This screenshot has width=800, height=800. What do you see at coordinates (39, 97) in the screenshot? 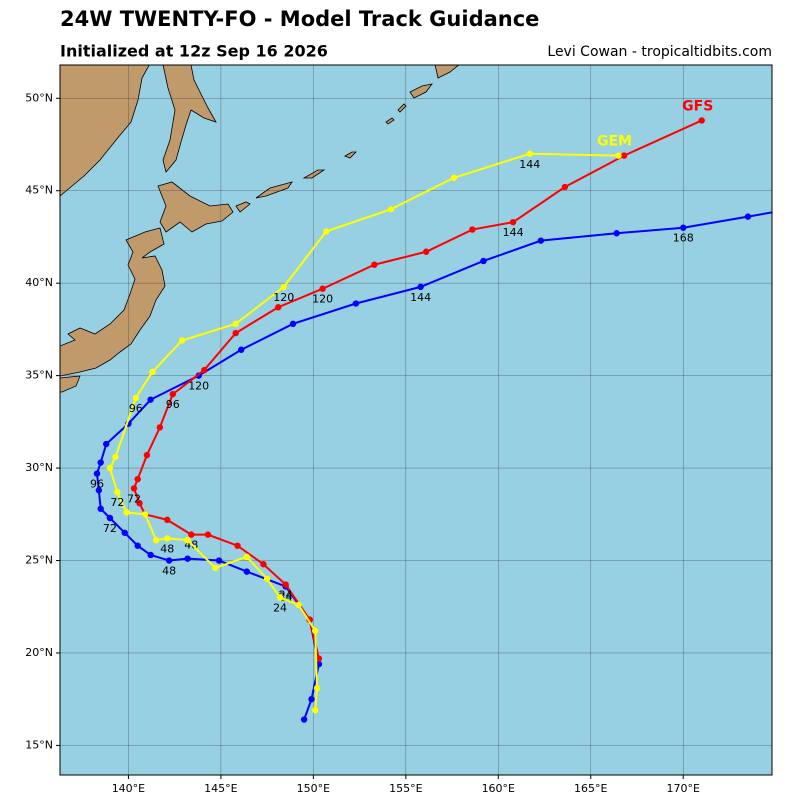
I see `y-tick-label: 50°N` at bounding box center [39, 97].